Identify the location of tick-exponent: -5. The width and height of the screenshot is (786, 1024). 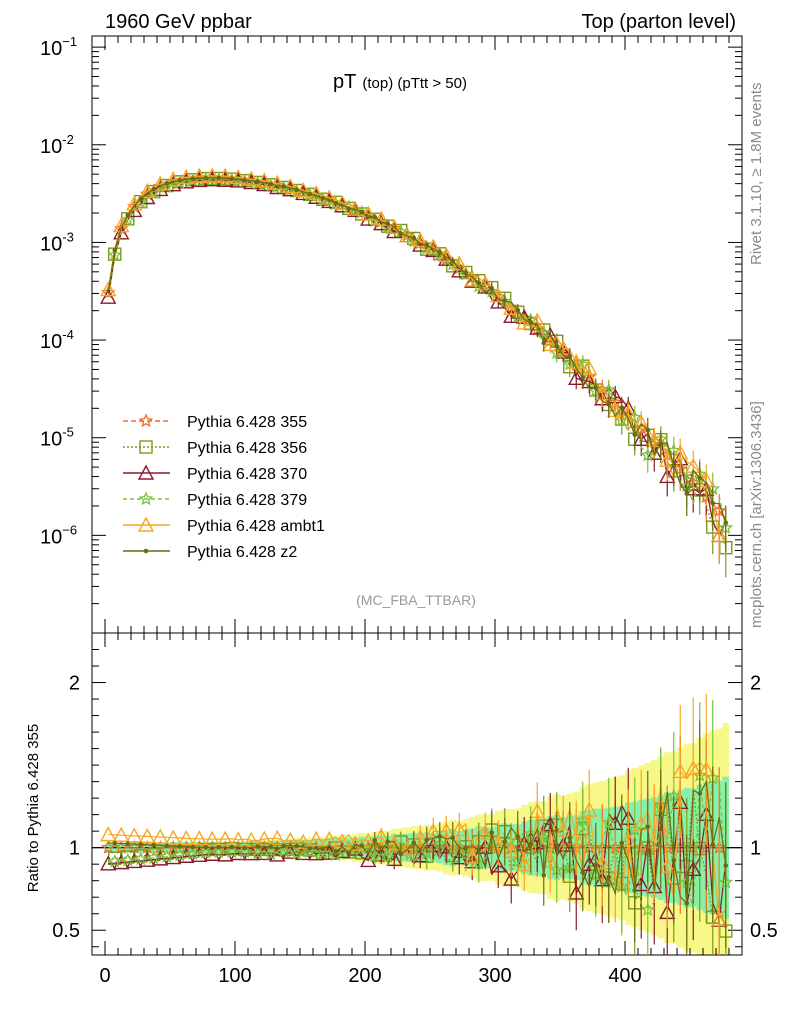
(68, 432).